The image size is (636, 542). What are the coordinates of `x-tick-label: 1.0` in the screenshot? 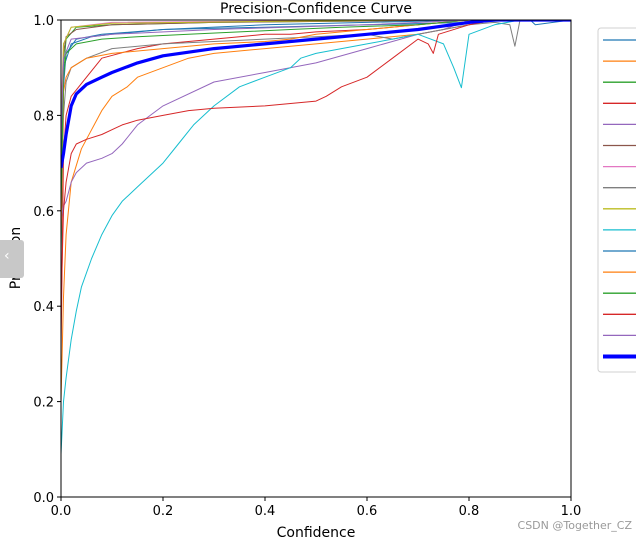 It's located at (571, 511).